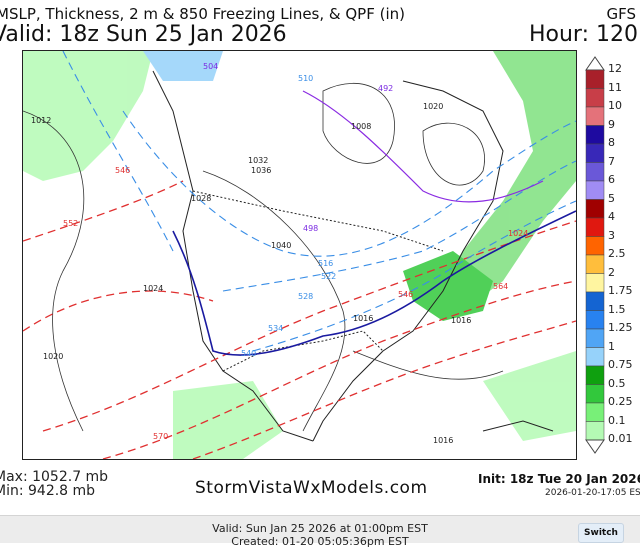  What do you see at coordinates (617, 383) in the screenshot?
I see `colorbar-label: 0.5` at bounding box center [617, 383].